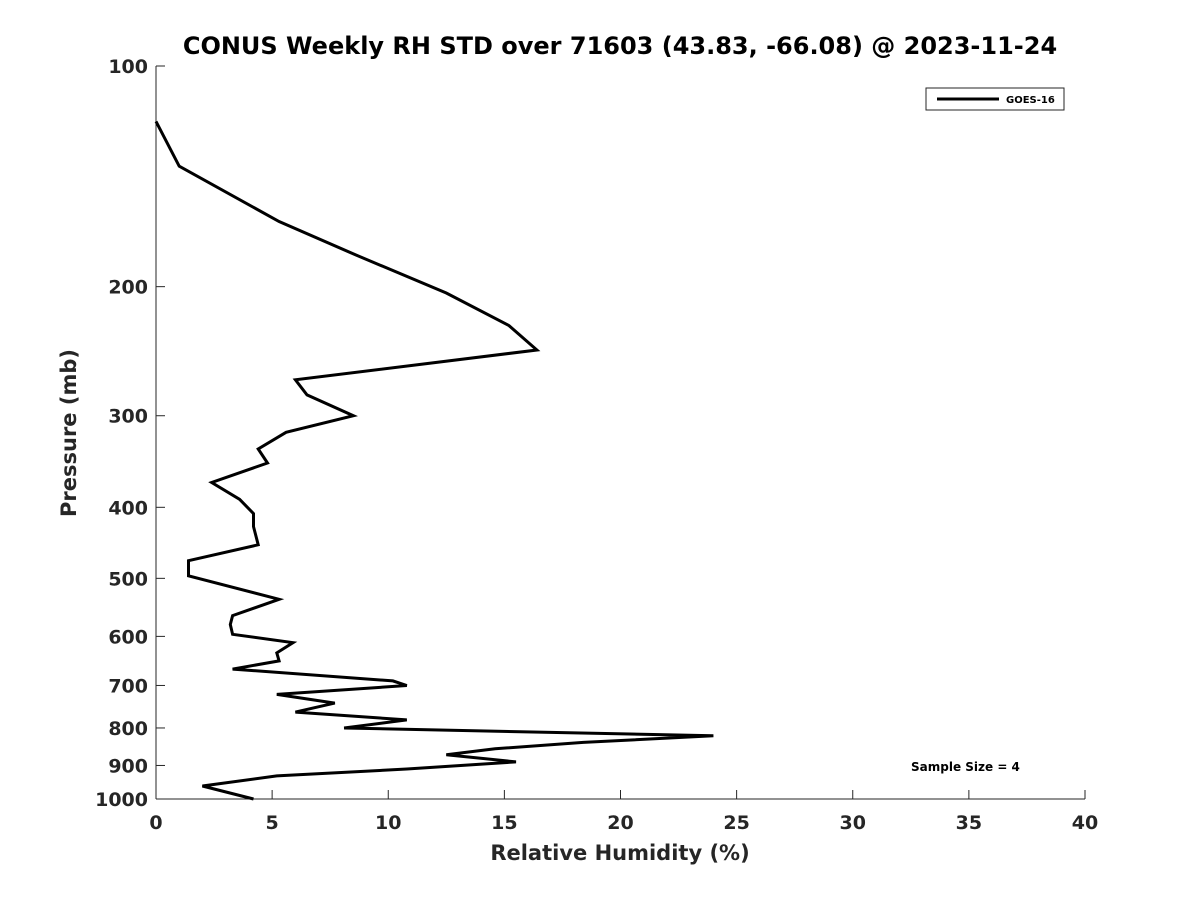 The width and height of the screenshot is (1200, 900). Describe the element at coordinates (128, 766) in the screenshot. I see `y-tick-label: 900` at that location.